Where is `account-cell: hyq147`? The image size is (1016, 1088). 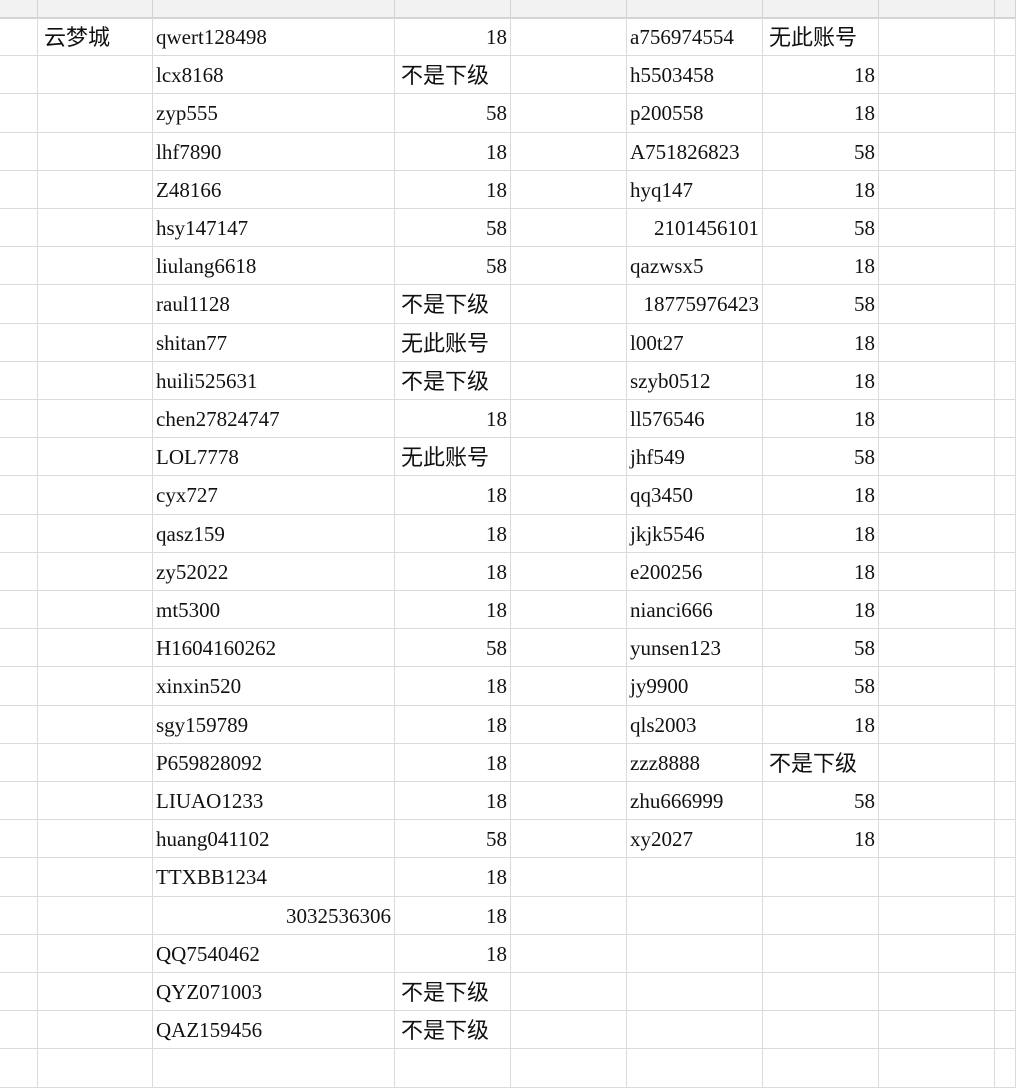 account-cell: hyq147 is located at coordinates (695, 189).